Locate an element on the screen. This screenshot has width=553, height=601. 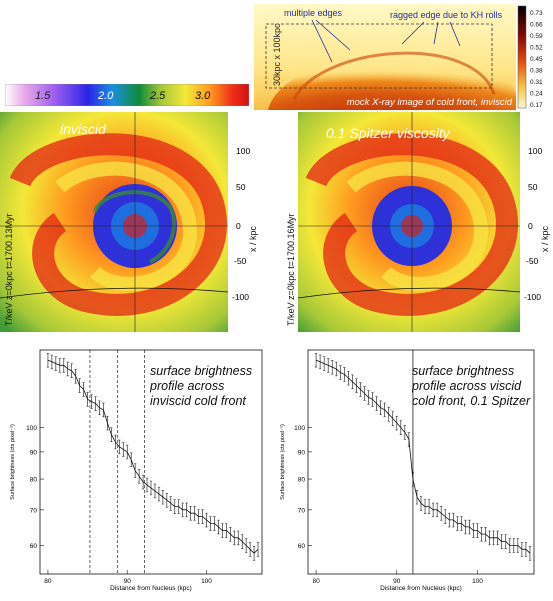
temperature-colorbar-svg: 1.5 2.0 2.5 3.0 is located at coordinates (127, 95).